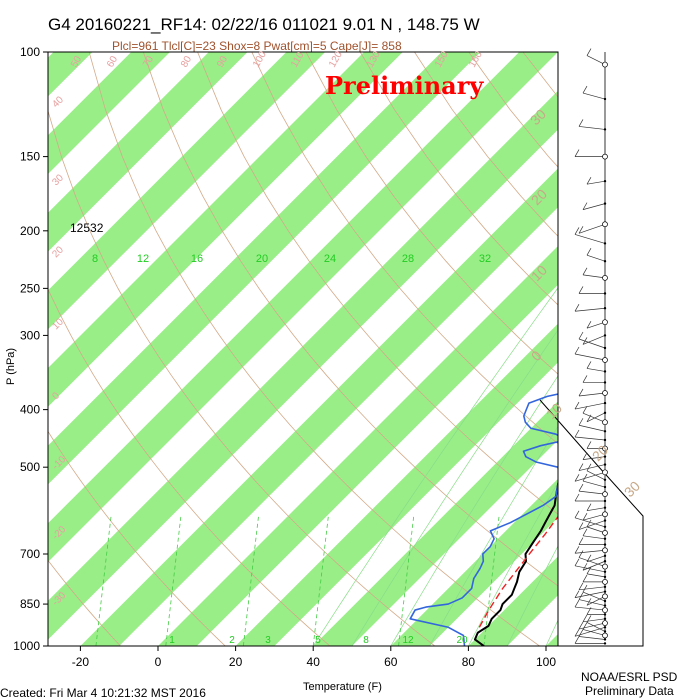 This screenshot has width=700, height=700. What do you see at coordinates (318, 640) in the screenshot?
I see `mixing-ratio-label: 5` at bounding box center [318, 640].